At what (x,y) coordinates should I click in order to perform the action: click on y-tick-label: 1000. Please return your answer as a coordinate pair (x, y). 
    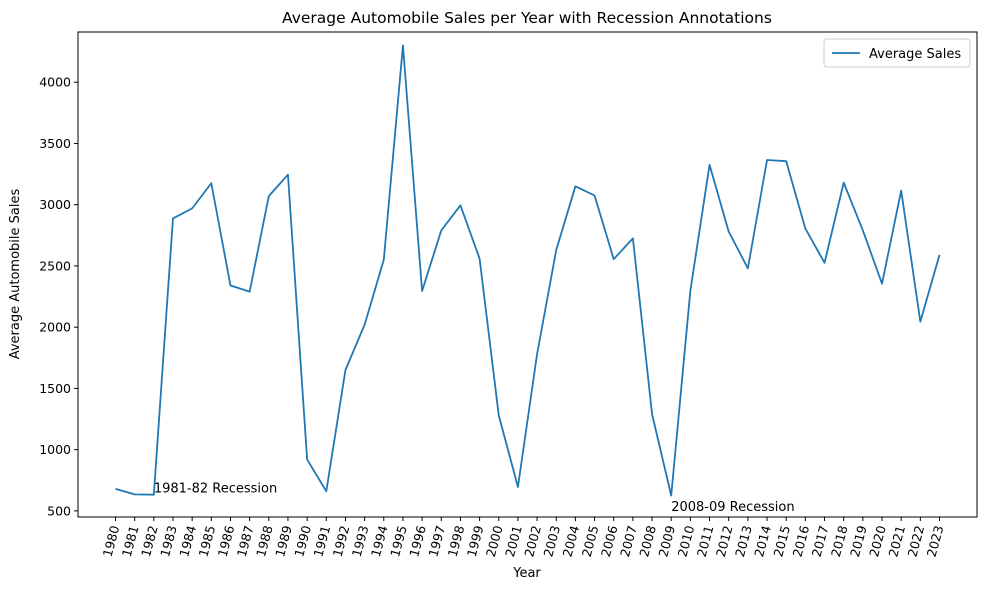
    Looking at the image, I should click on (55, 449).